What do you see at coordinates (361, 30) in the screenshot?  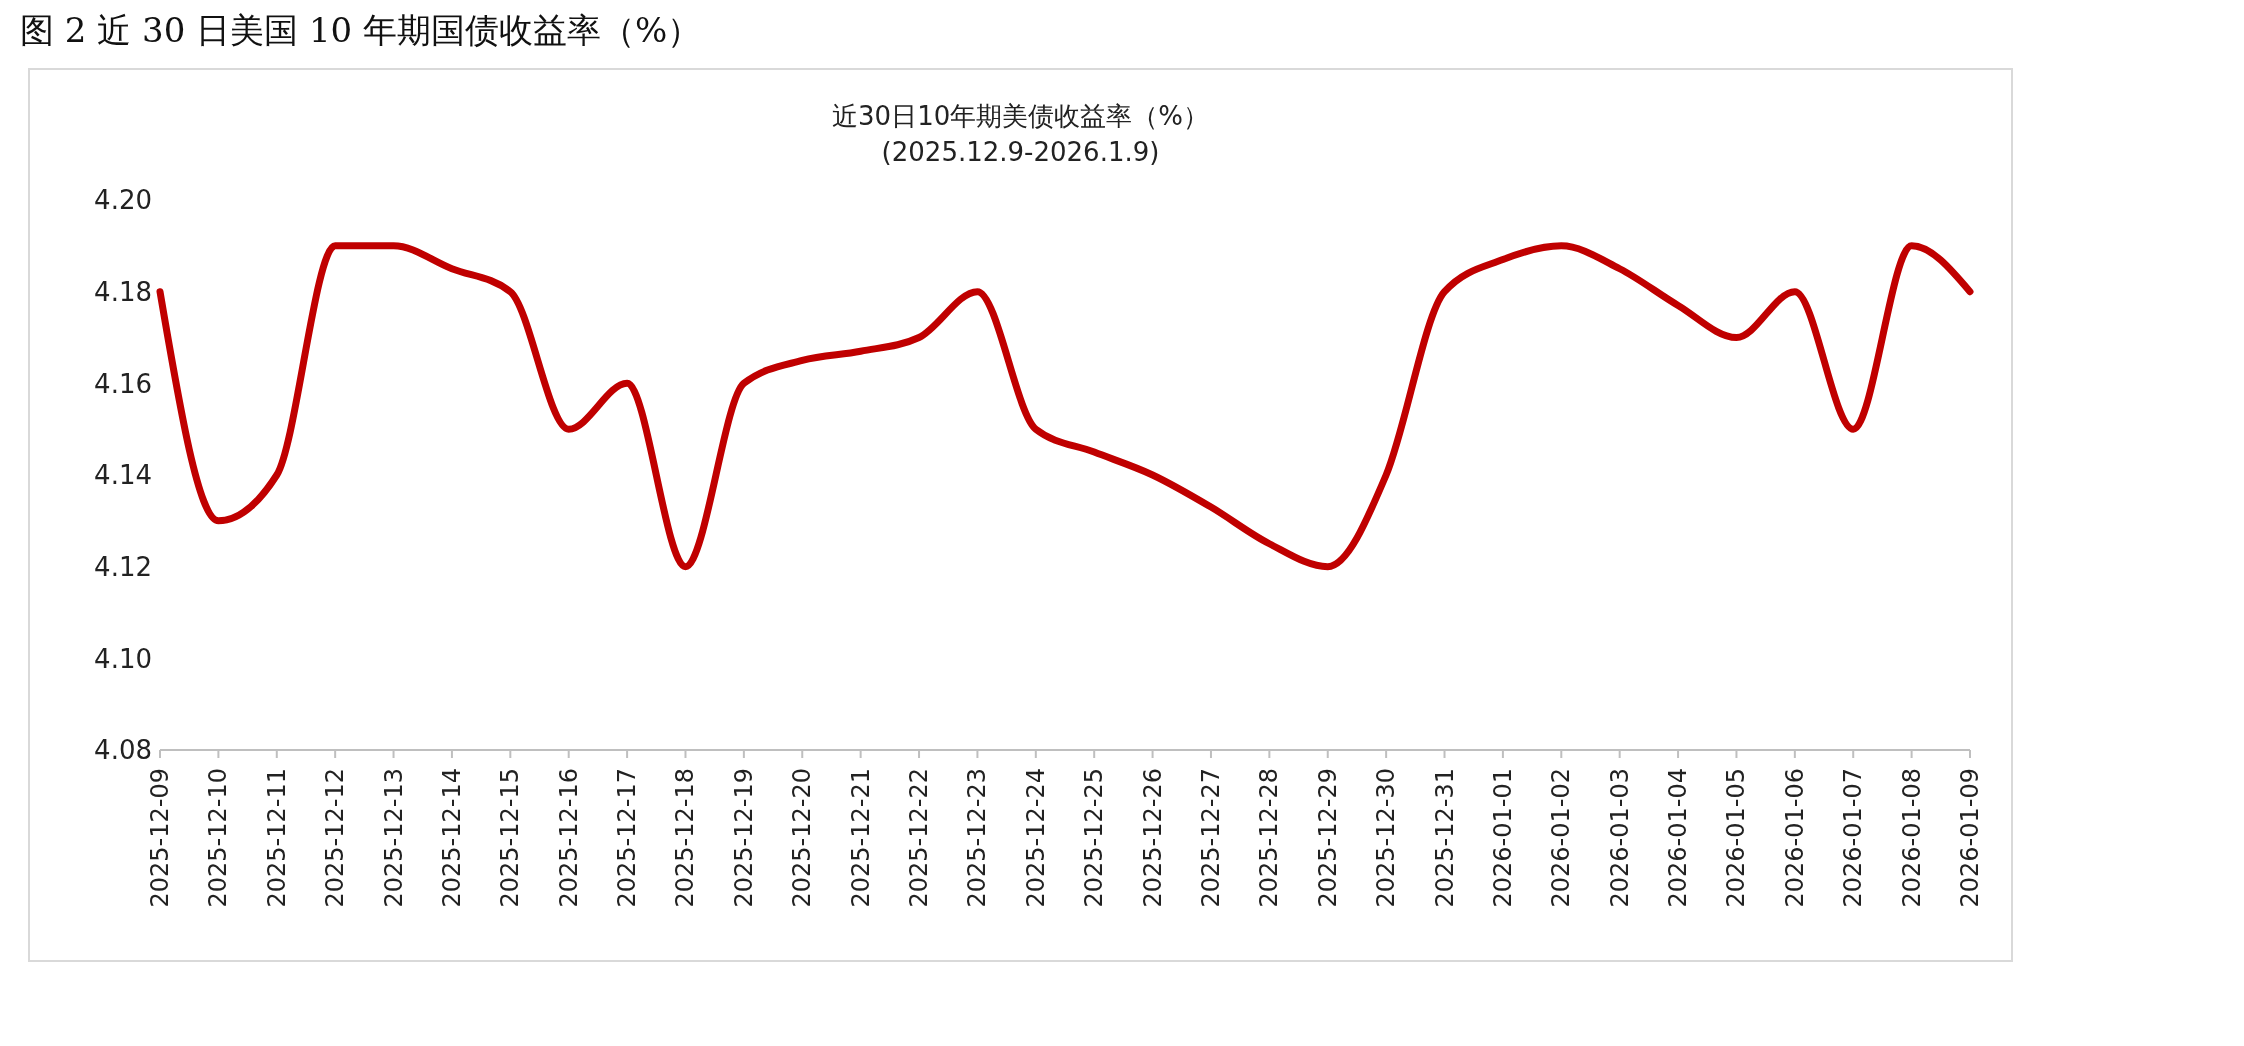 I see `chart-title: 图 2 近 30 日美国 10 年期国债收益率（%）` at bounding box center [361, 30].